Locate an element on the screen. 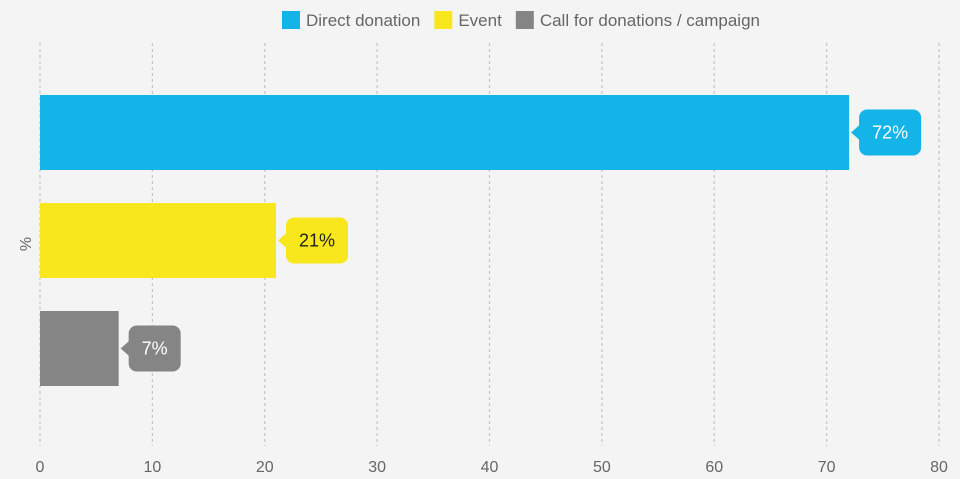  data-label-text: 72% is located at coordinates (890, 133).